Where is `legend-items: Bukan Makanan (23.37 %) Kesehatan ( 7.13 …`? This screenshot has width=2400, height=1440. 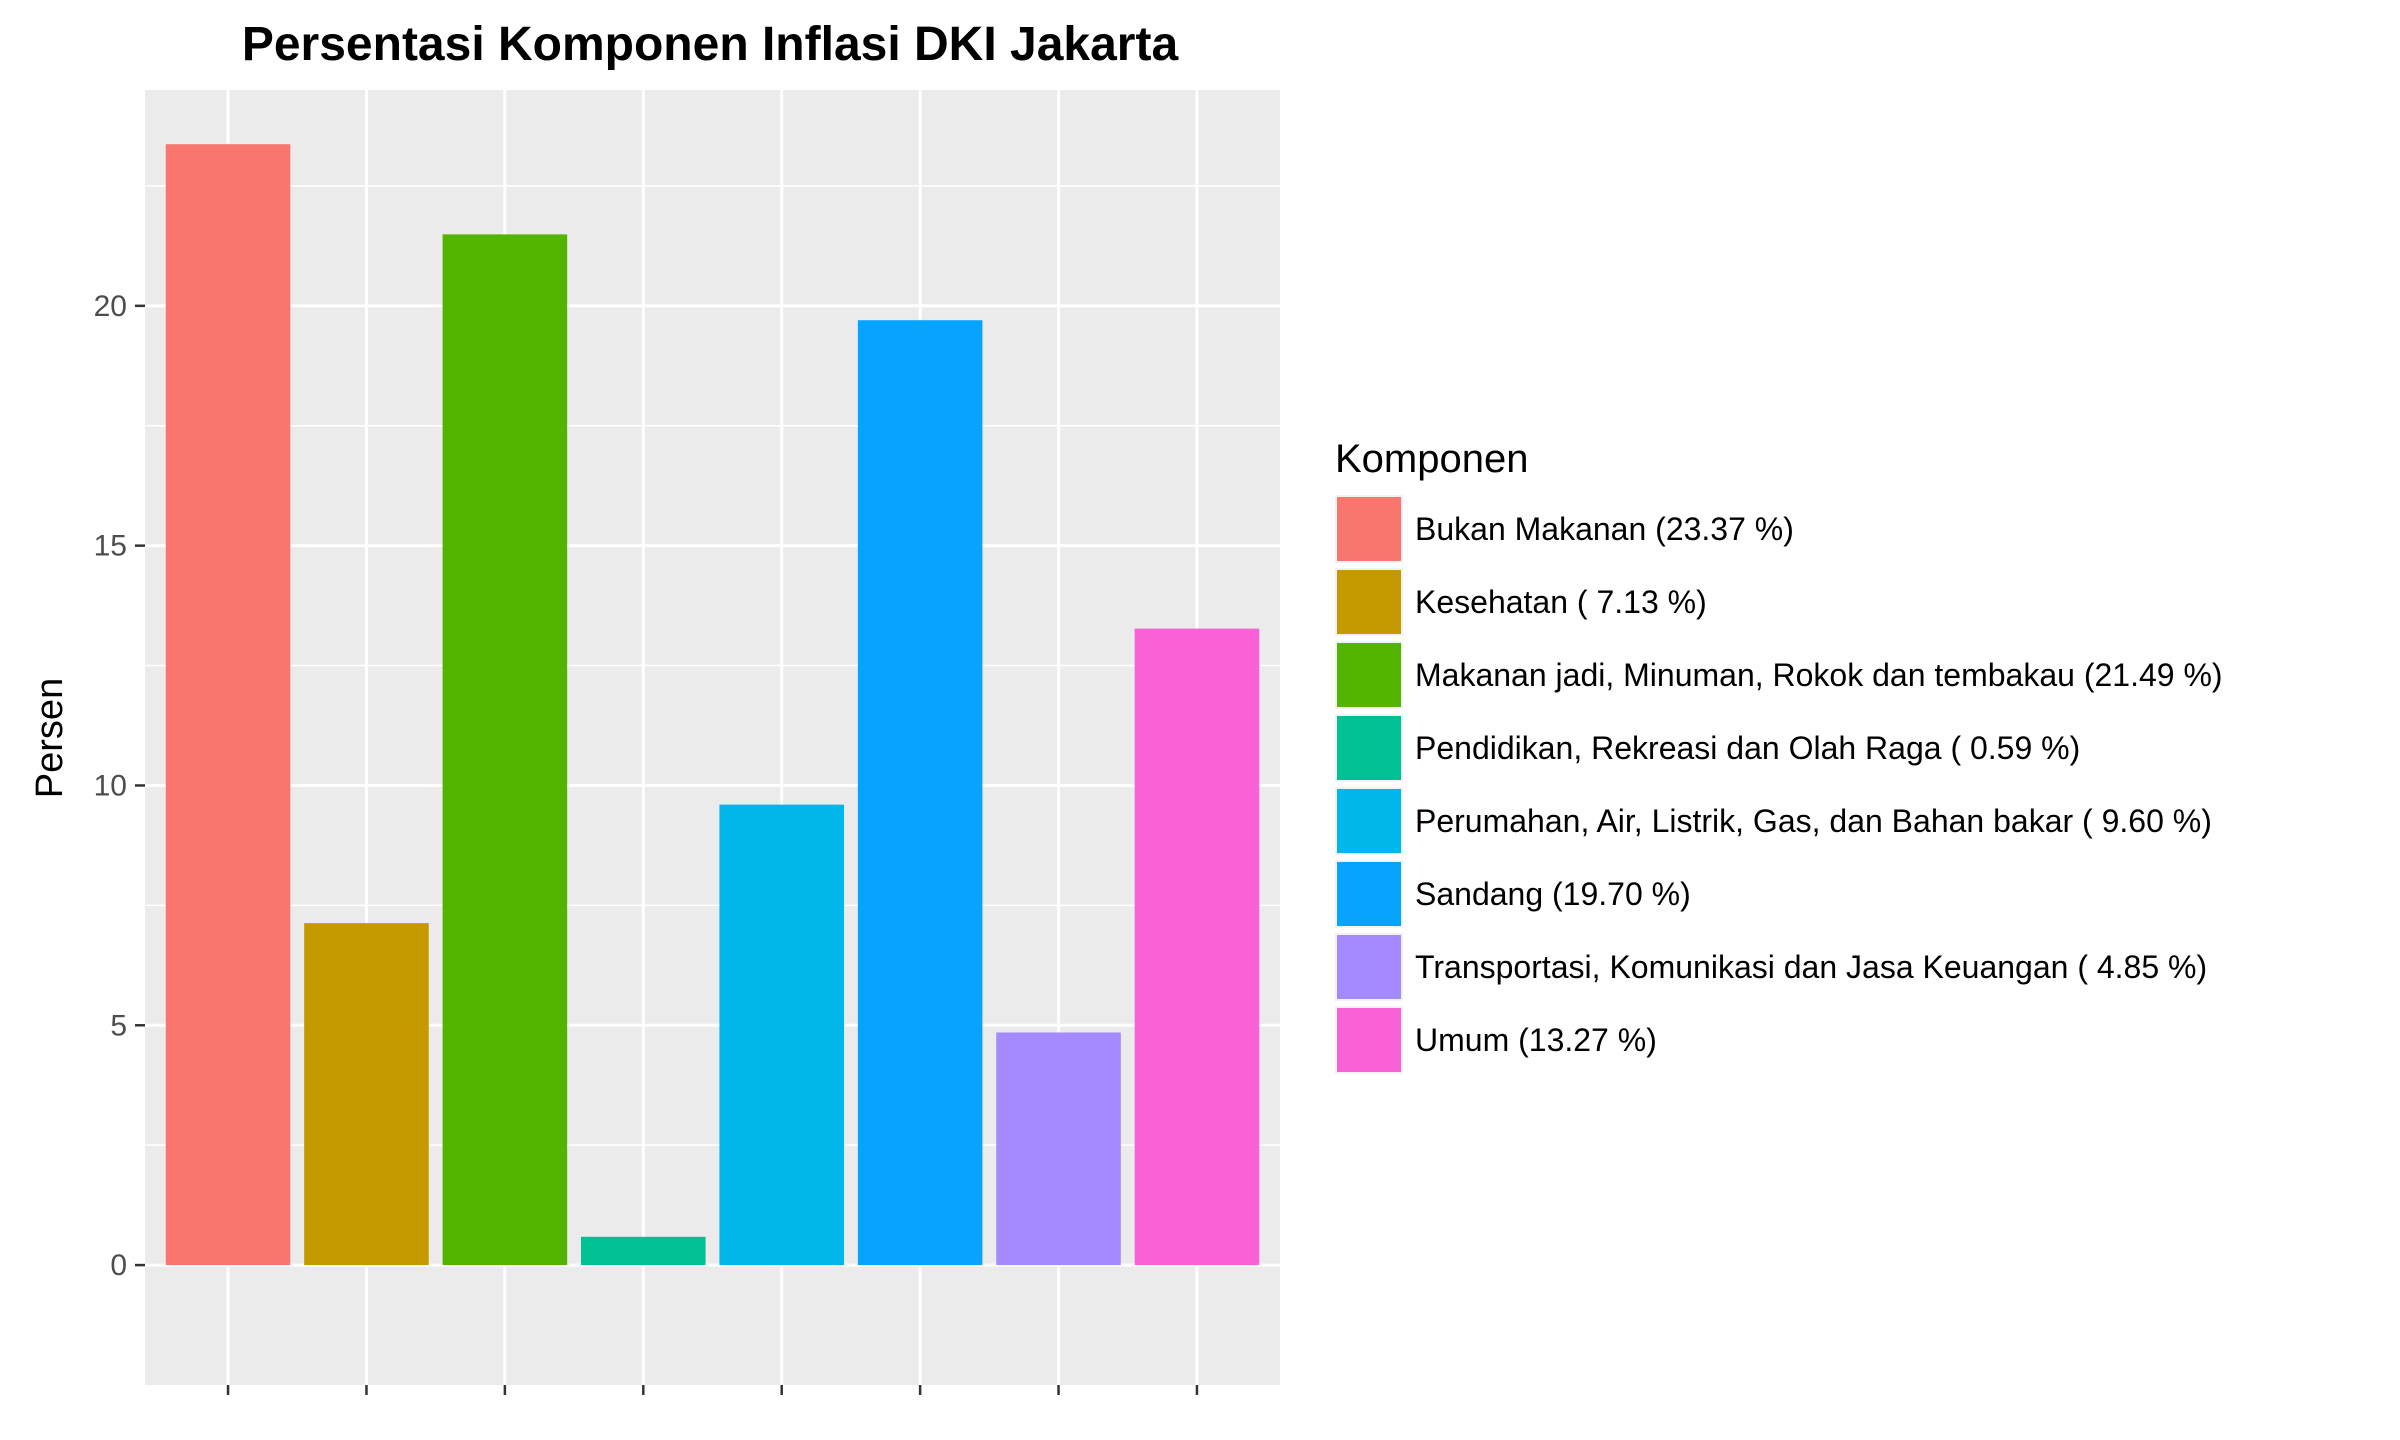
legend-items: Bukan Makanan (23.37 %) Kesehatan ( 7.13 … is located at coordinates (1779, 784).